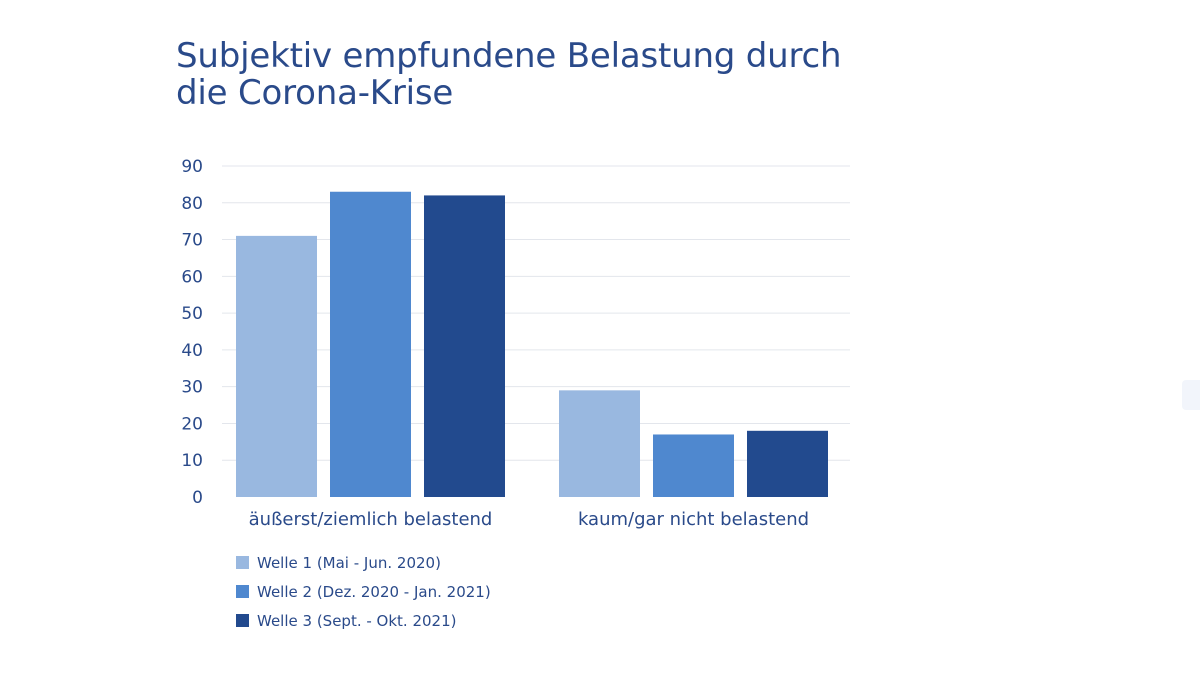 The height and width of the screenshot is (674, 1200). What do you see at coordinates (192, 388) in the screenshot?
I see `y-tick-label: 30` at bounding box center [192, 388].